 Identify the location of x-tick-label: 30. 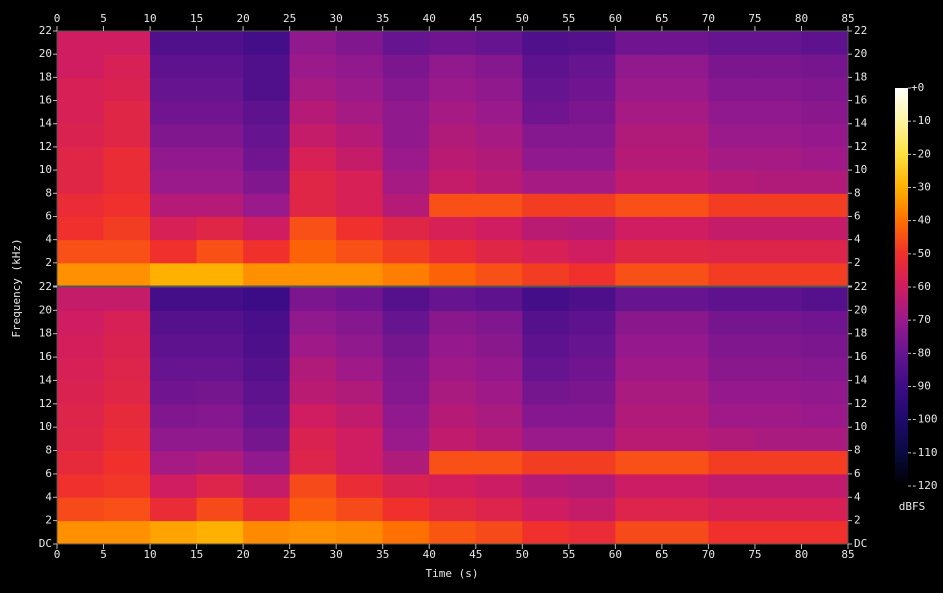
(336, 18).